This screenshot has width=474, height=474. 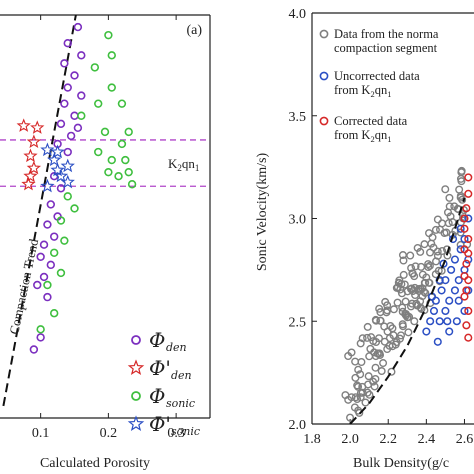 What do you see at coordinates (381, 90) in the screenshot?
I see `legend-line2-part: qn` at bounding box center [381, 90].